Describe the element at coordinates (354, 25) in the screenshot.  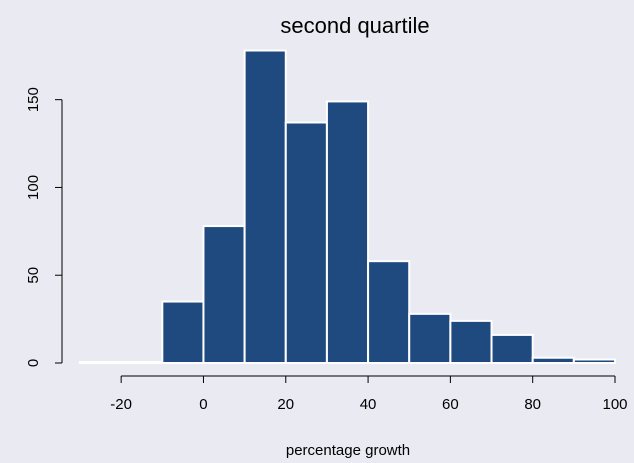
I see `chart-title: second quartile` at that location.